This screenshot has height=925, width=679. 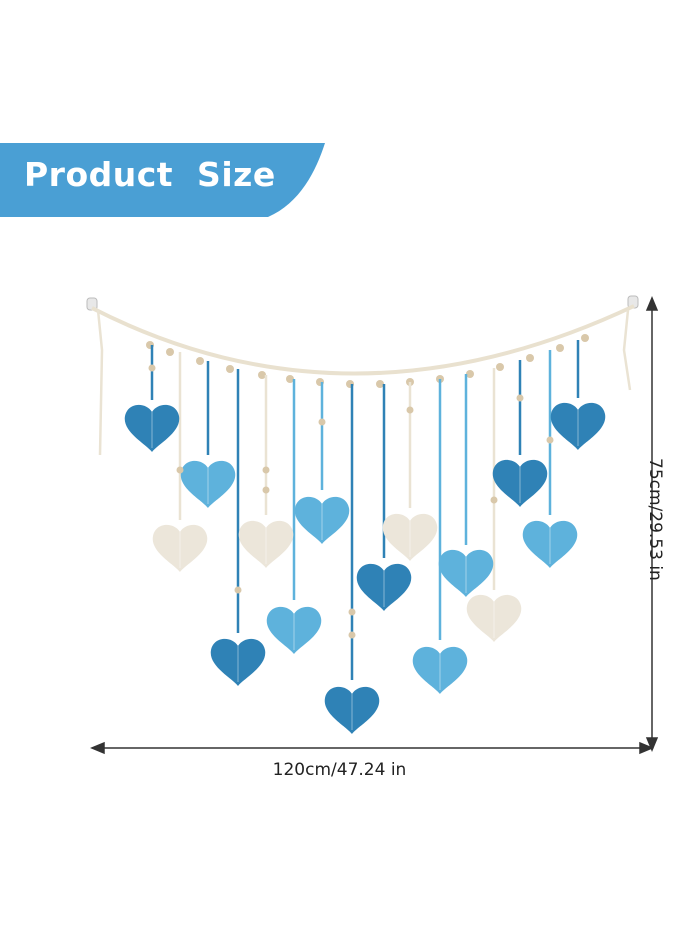 I want to click on product-size-banner: Product Size, so click(x=162, y=180).